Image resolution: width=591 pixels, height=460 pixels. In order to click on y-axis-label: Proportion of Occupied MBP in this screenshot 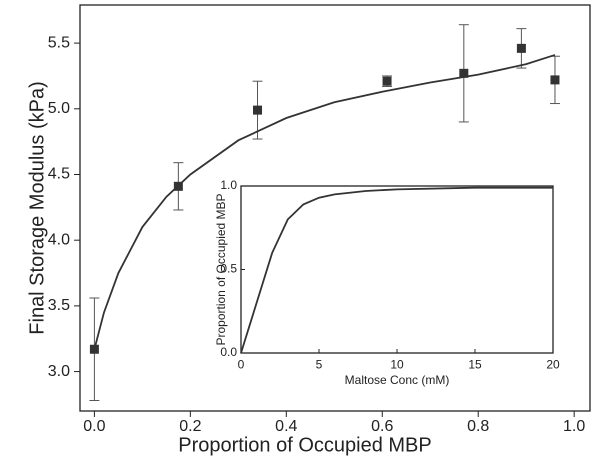, I will do `click(221, 269)`.